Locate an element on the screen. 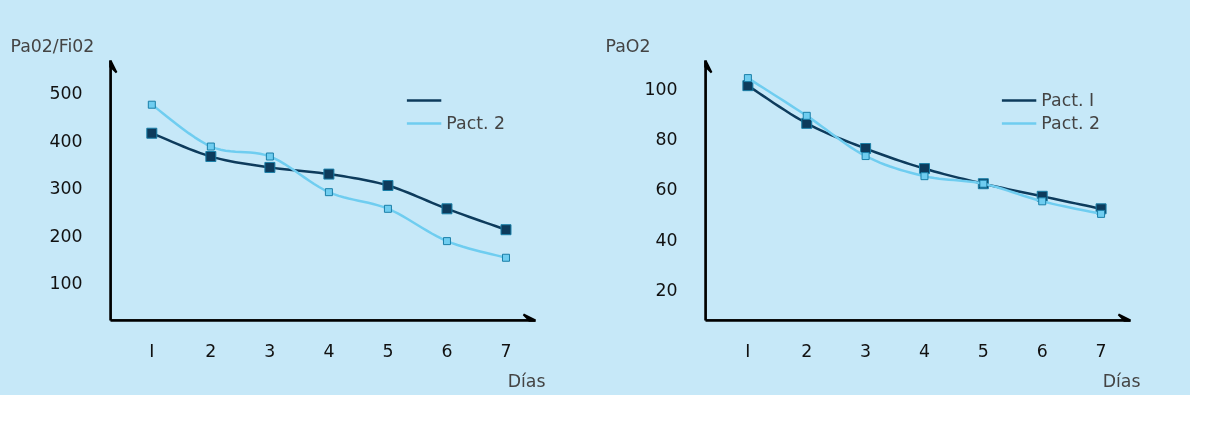 This screenshot has height=425, width=1211. y-tick-label: 200 is located at coordinates (66, 235).